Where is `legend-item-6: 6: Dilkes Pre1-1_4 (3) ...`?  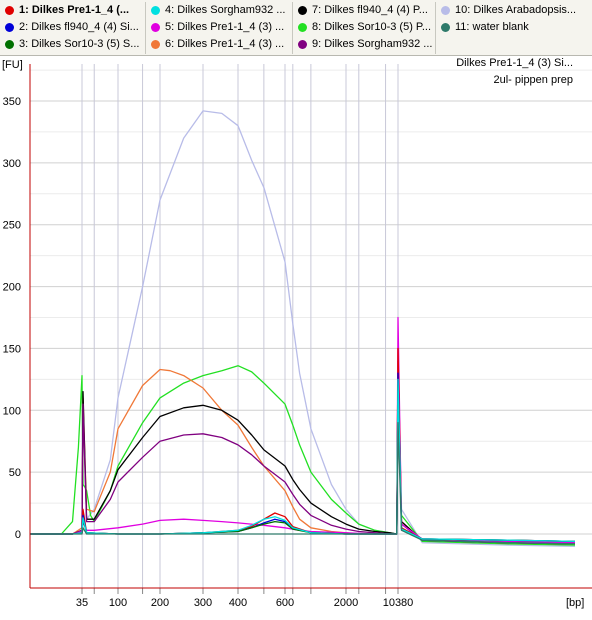 legend-item-6: 6: Dilkes Pre1-1_4 (3) ... is located at coordinates (219, 44).